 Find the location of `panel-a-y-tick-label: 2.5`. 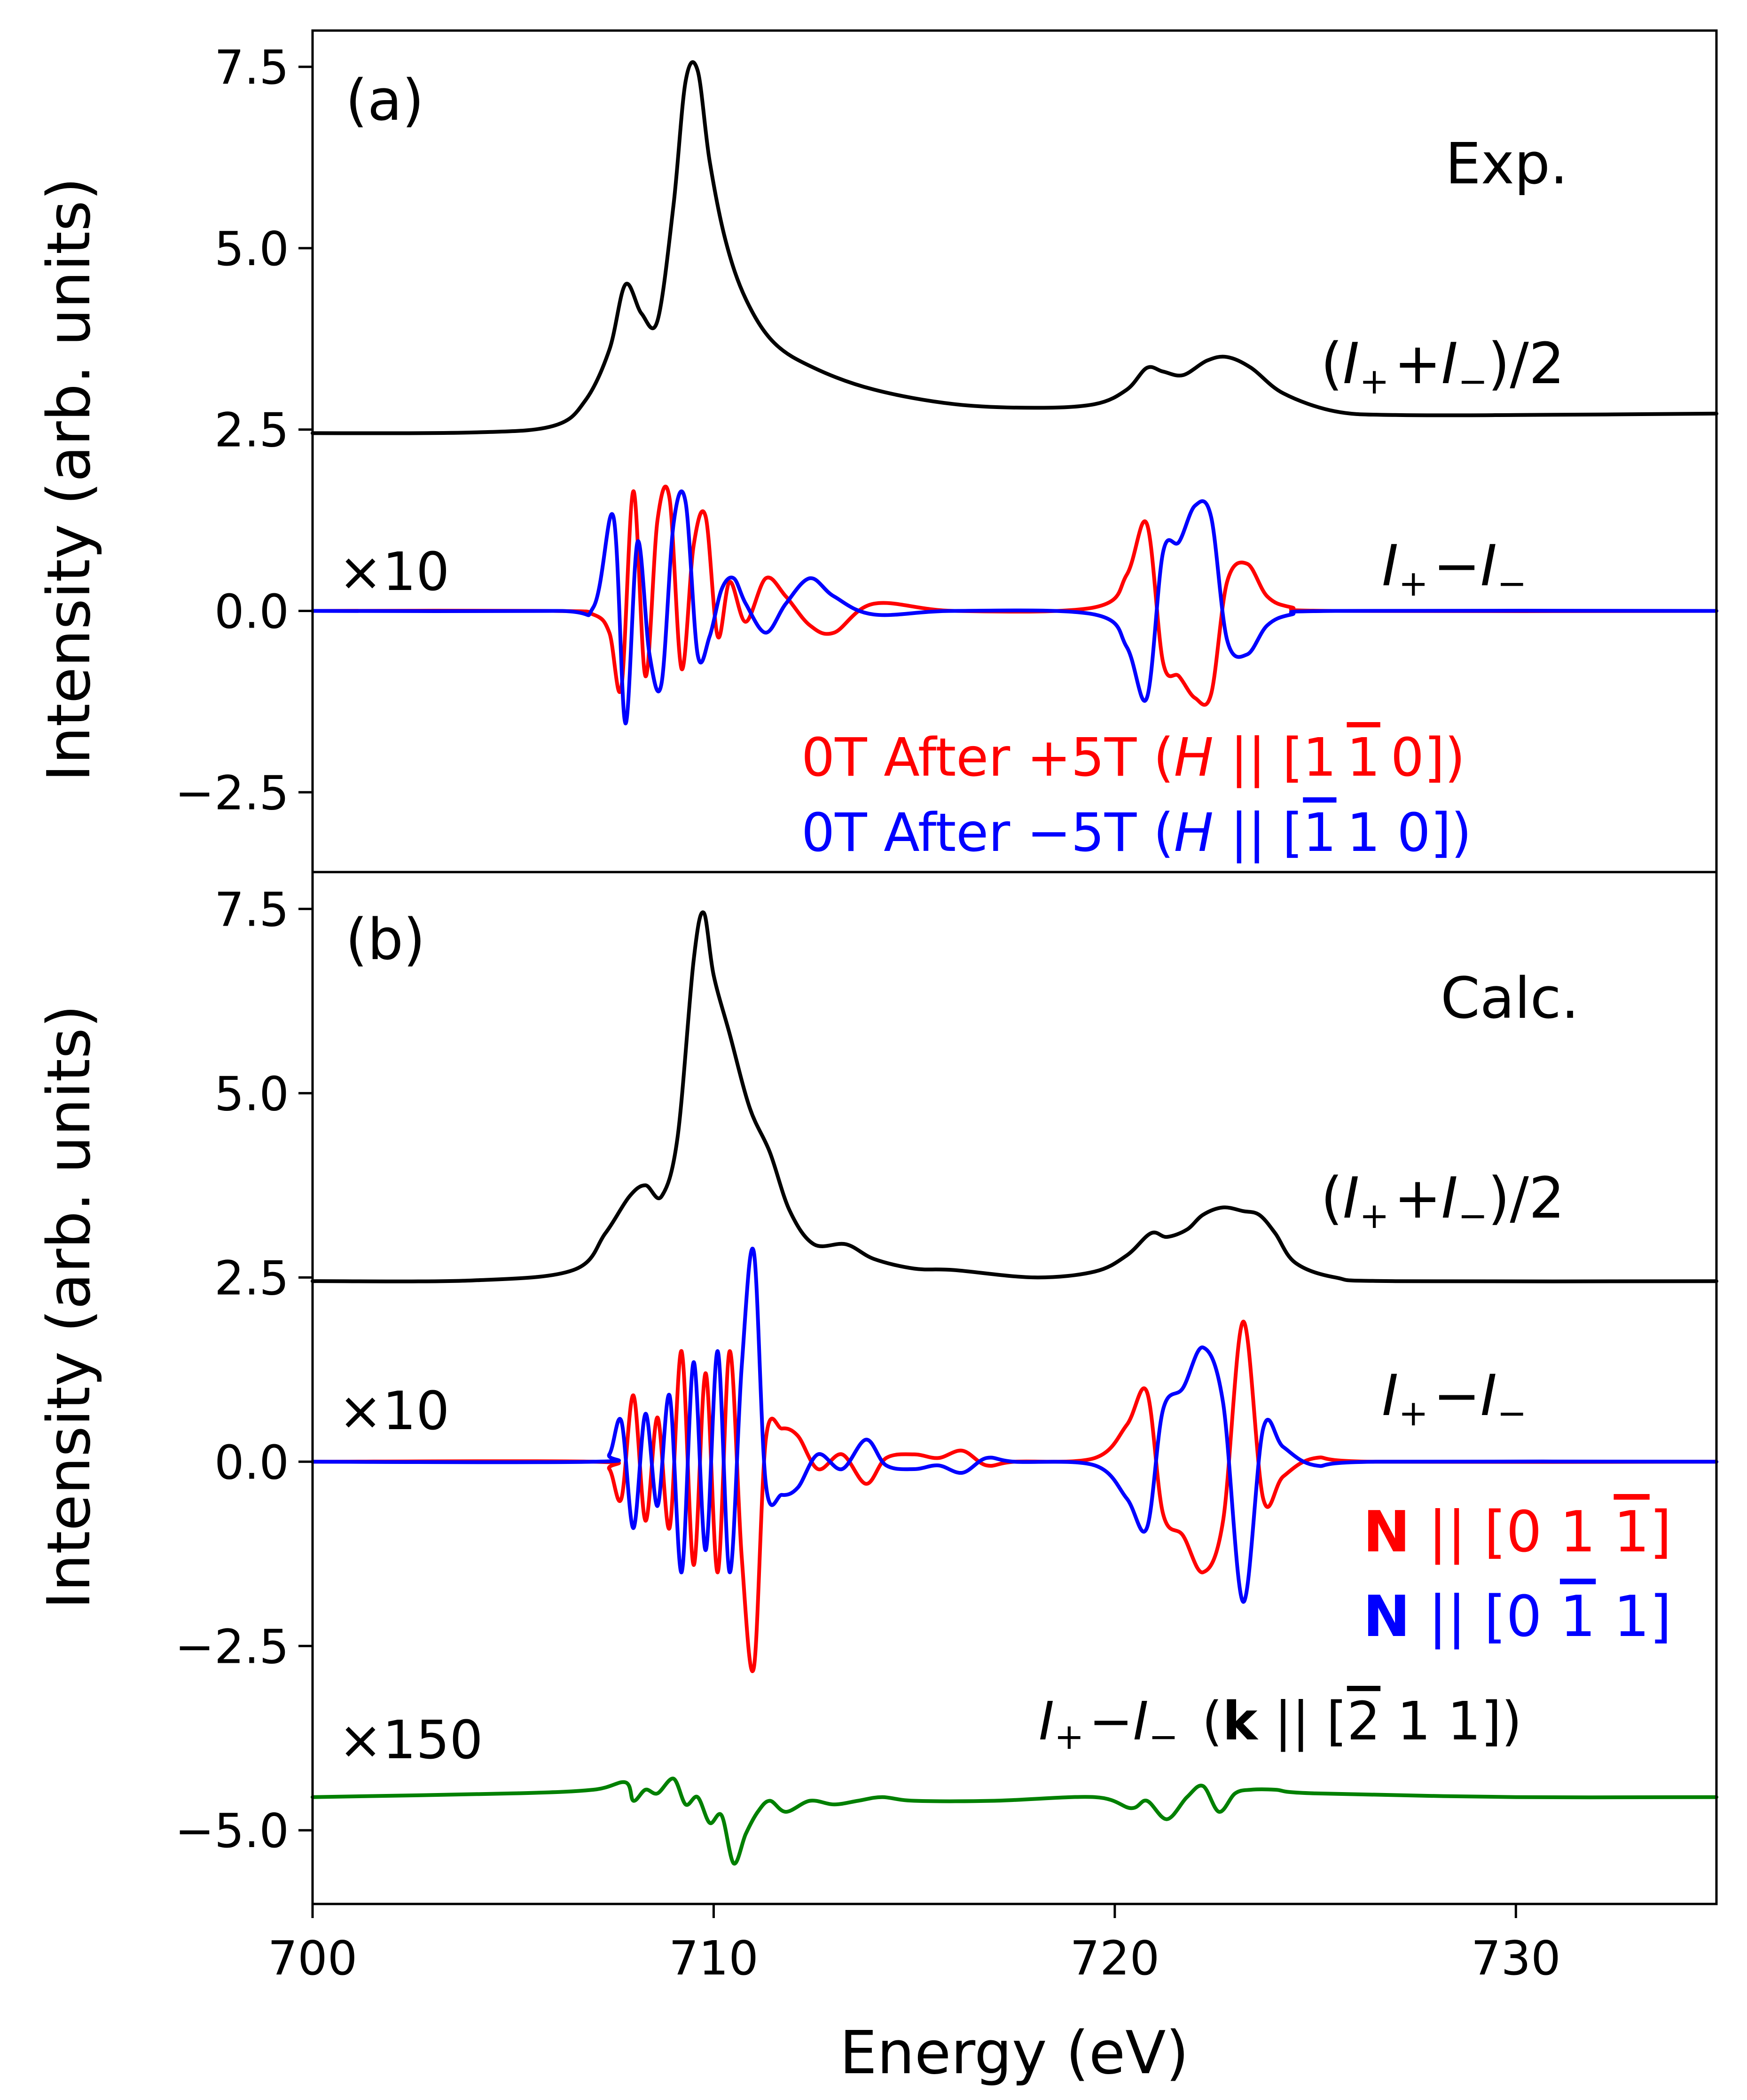

panel-a-y-tick-label: 2.5 is located at coordinates (252, 430).